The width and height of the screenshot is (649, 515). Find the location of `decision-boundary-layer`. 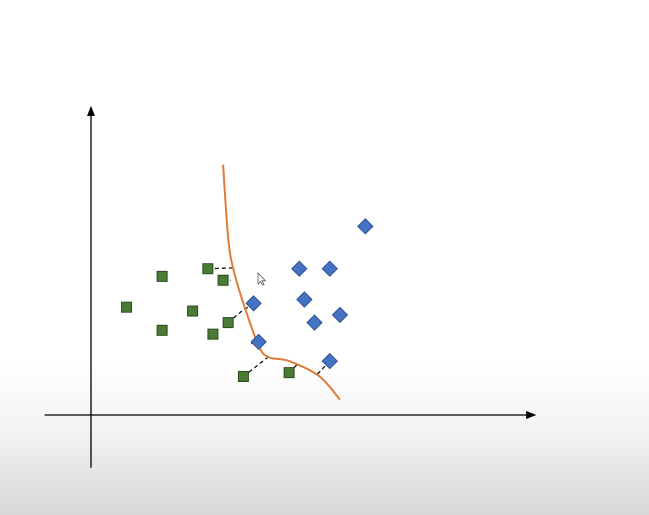

decision-boundary-layer is located at coordinates (281, 282).